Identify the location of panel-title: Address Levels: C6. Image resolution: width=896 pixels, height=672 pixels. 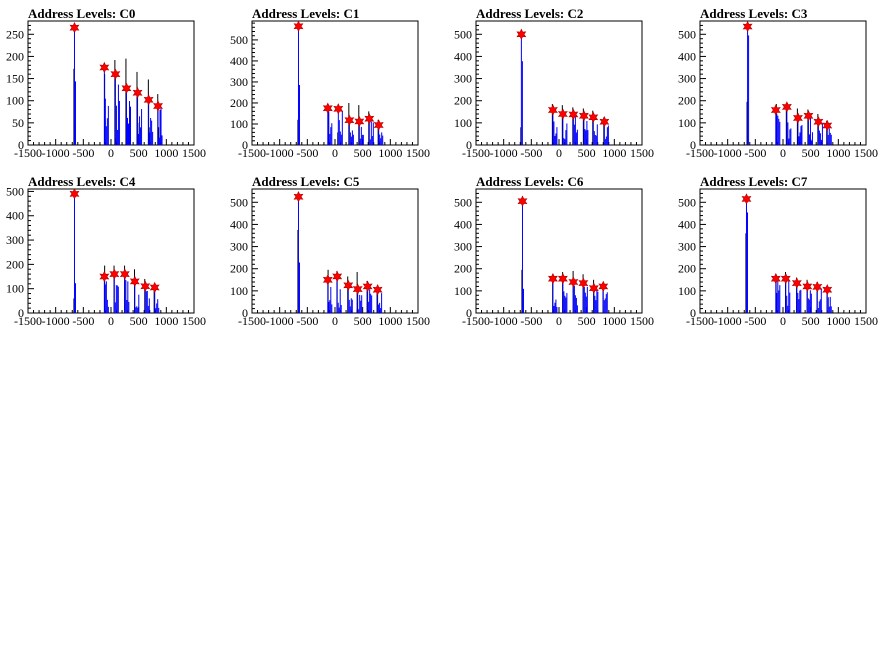
(530, 181).